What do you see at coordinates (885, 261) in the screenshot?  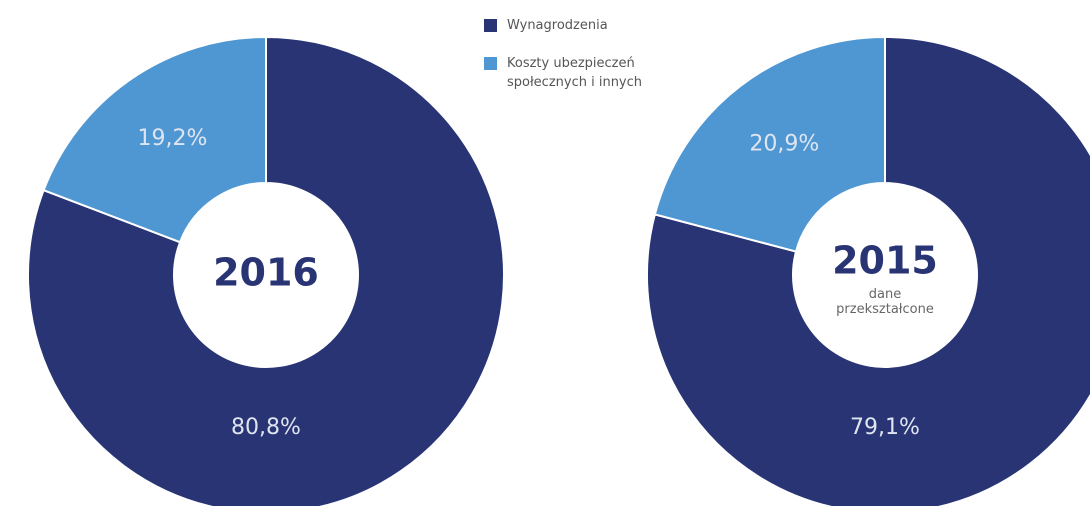 I see `chart-title: 2015` at bounding box center [885, 261].